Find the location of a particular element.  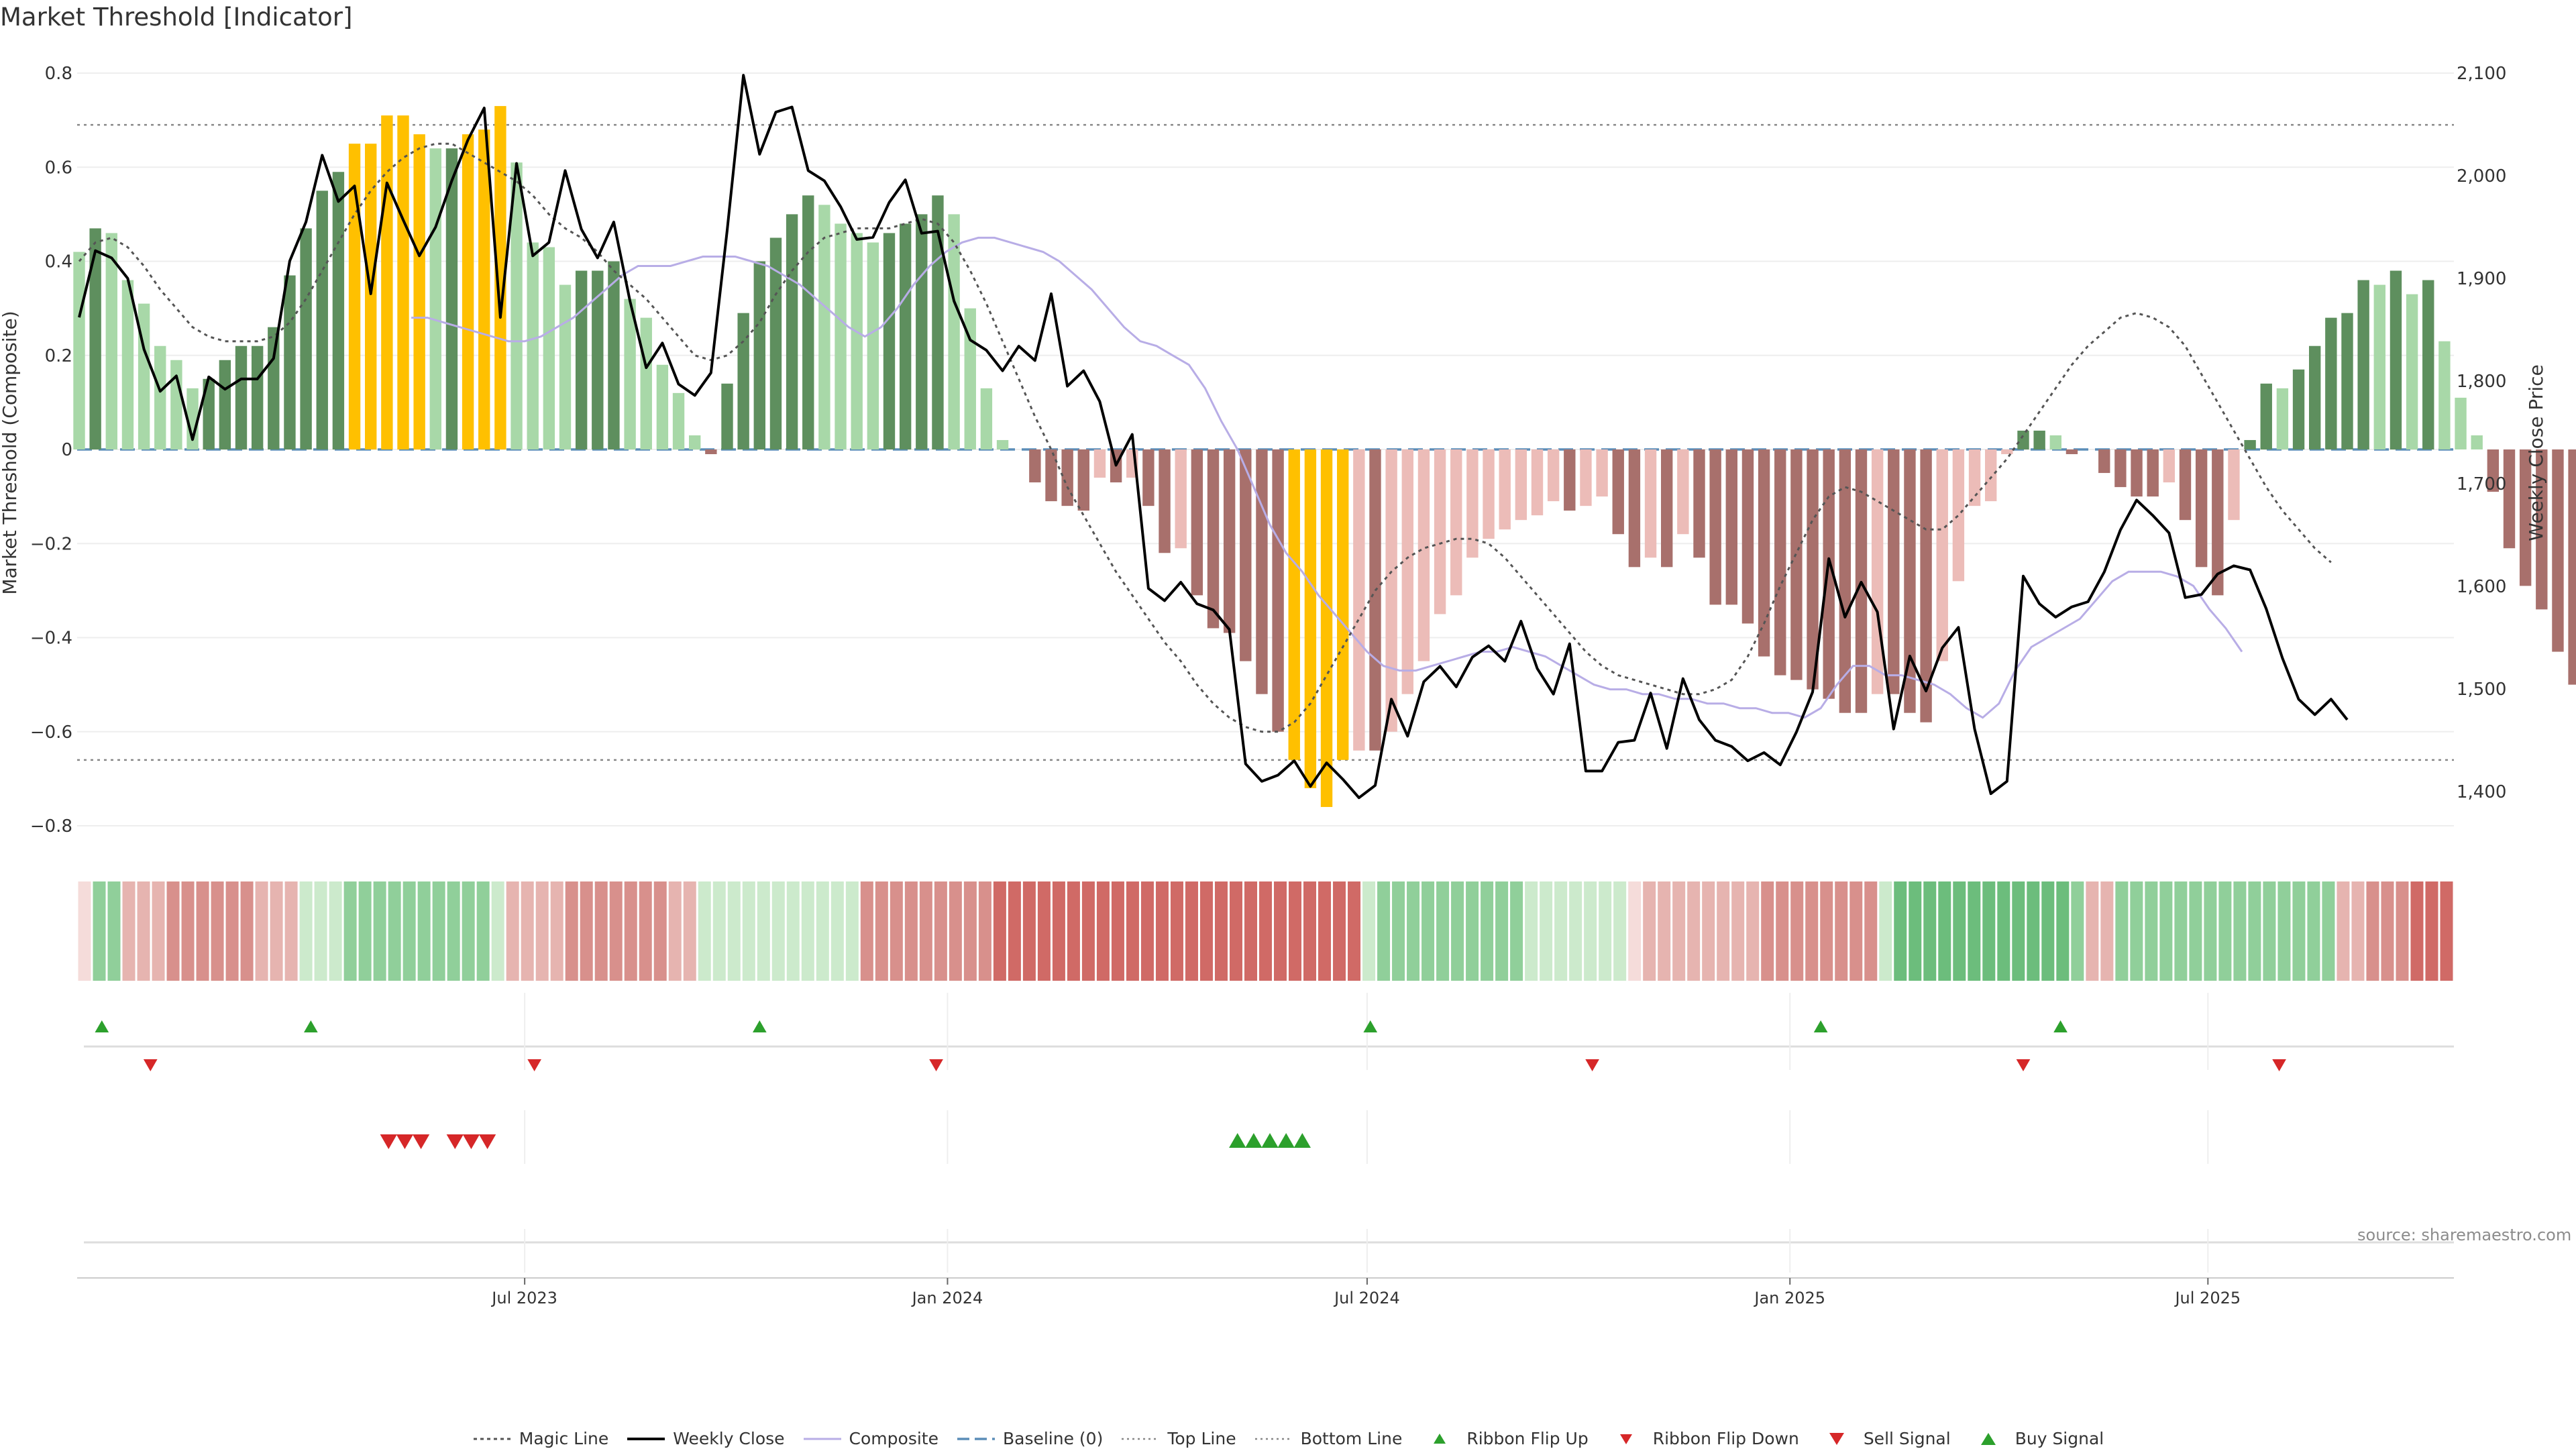

y2-tick-label: 1,600 is located at coordinates (2481, 587).